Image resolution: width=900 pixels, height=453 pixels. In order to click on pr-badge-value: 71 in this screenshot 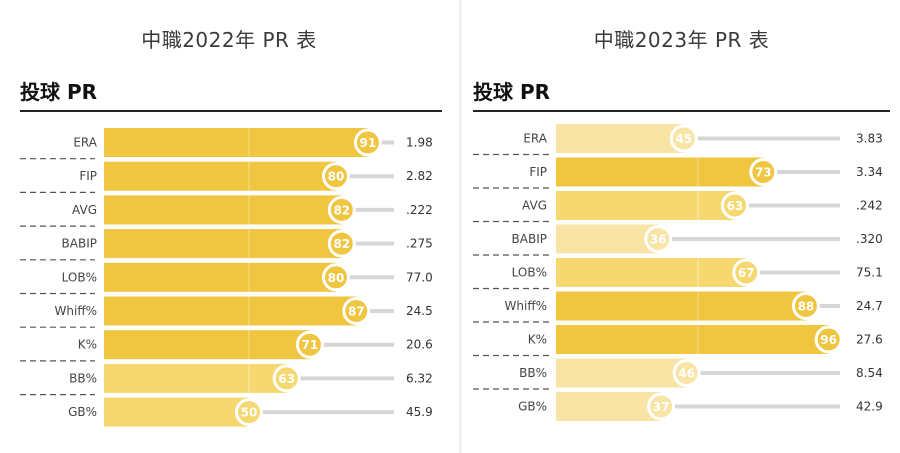, I will do `click(310, 345)`.